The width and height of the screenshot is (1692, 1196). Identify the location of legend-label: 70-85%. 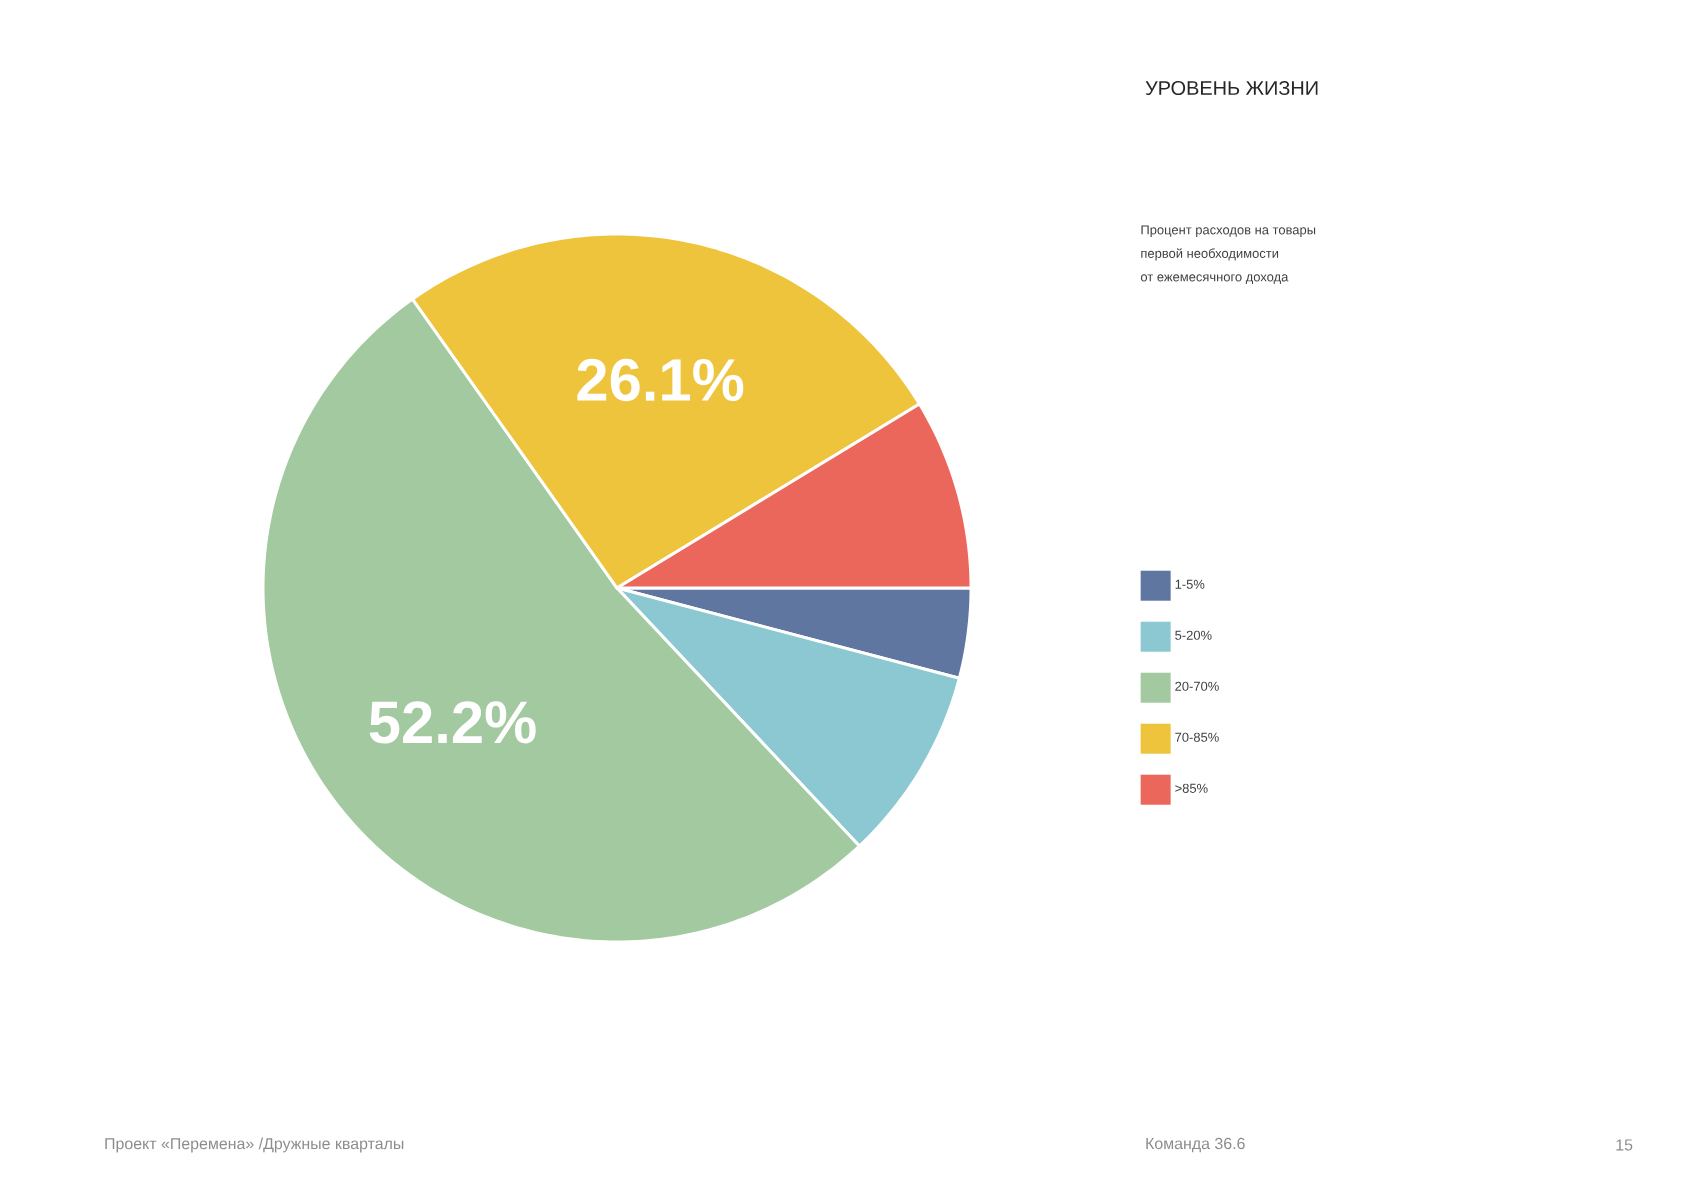
(1197, 737).